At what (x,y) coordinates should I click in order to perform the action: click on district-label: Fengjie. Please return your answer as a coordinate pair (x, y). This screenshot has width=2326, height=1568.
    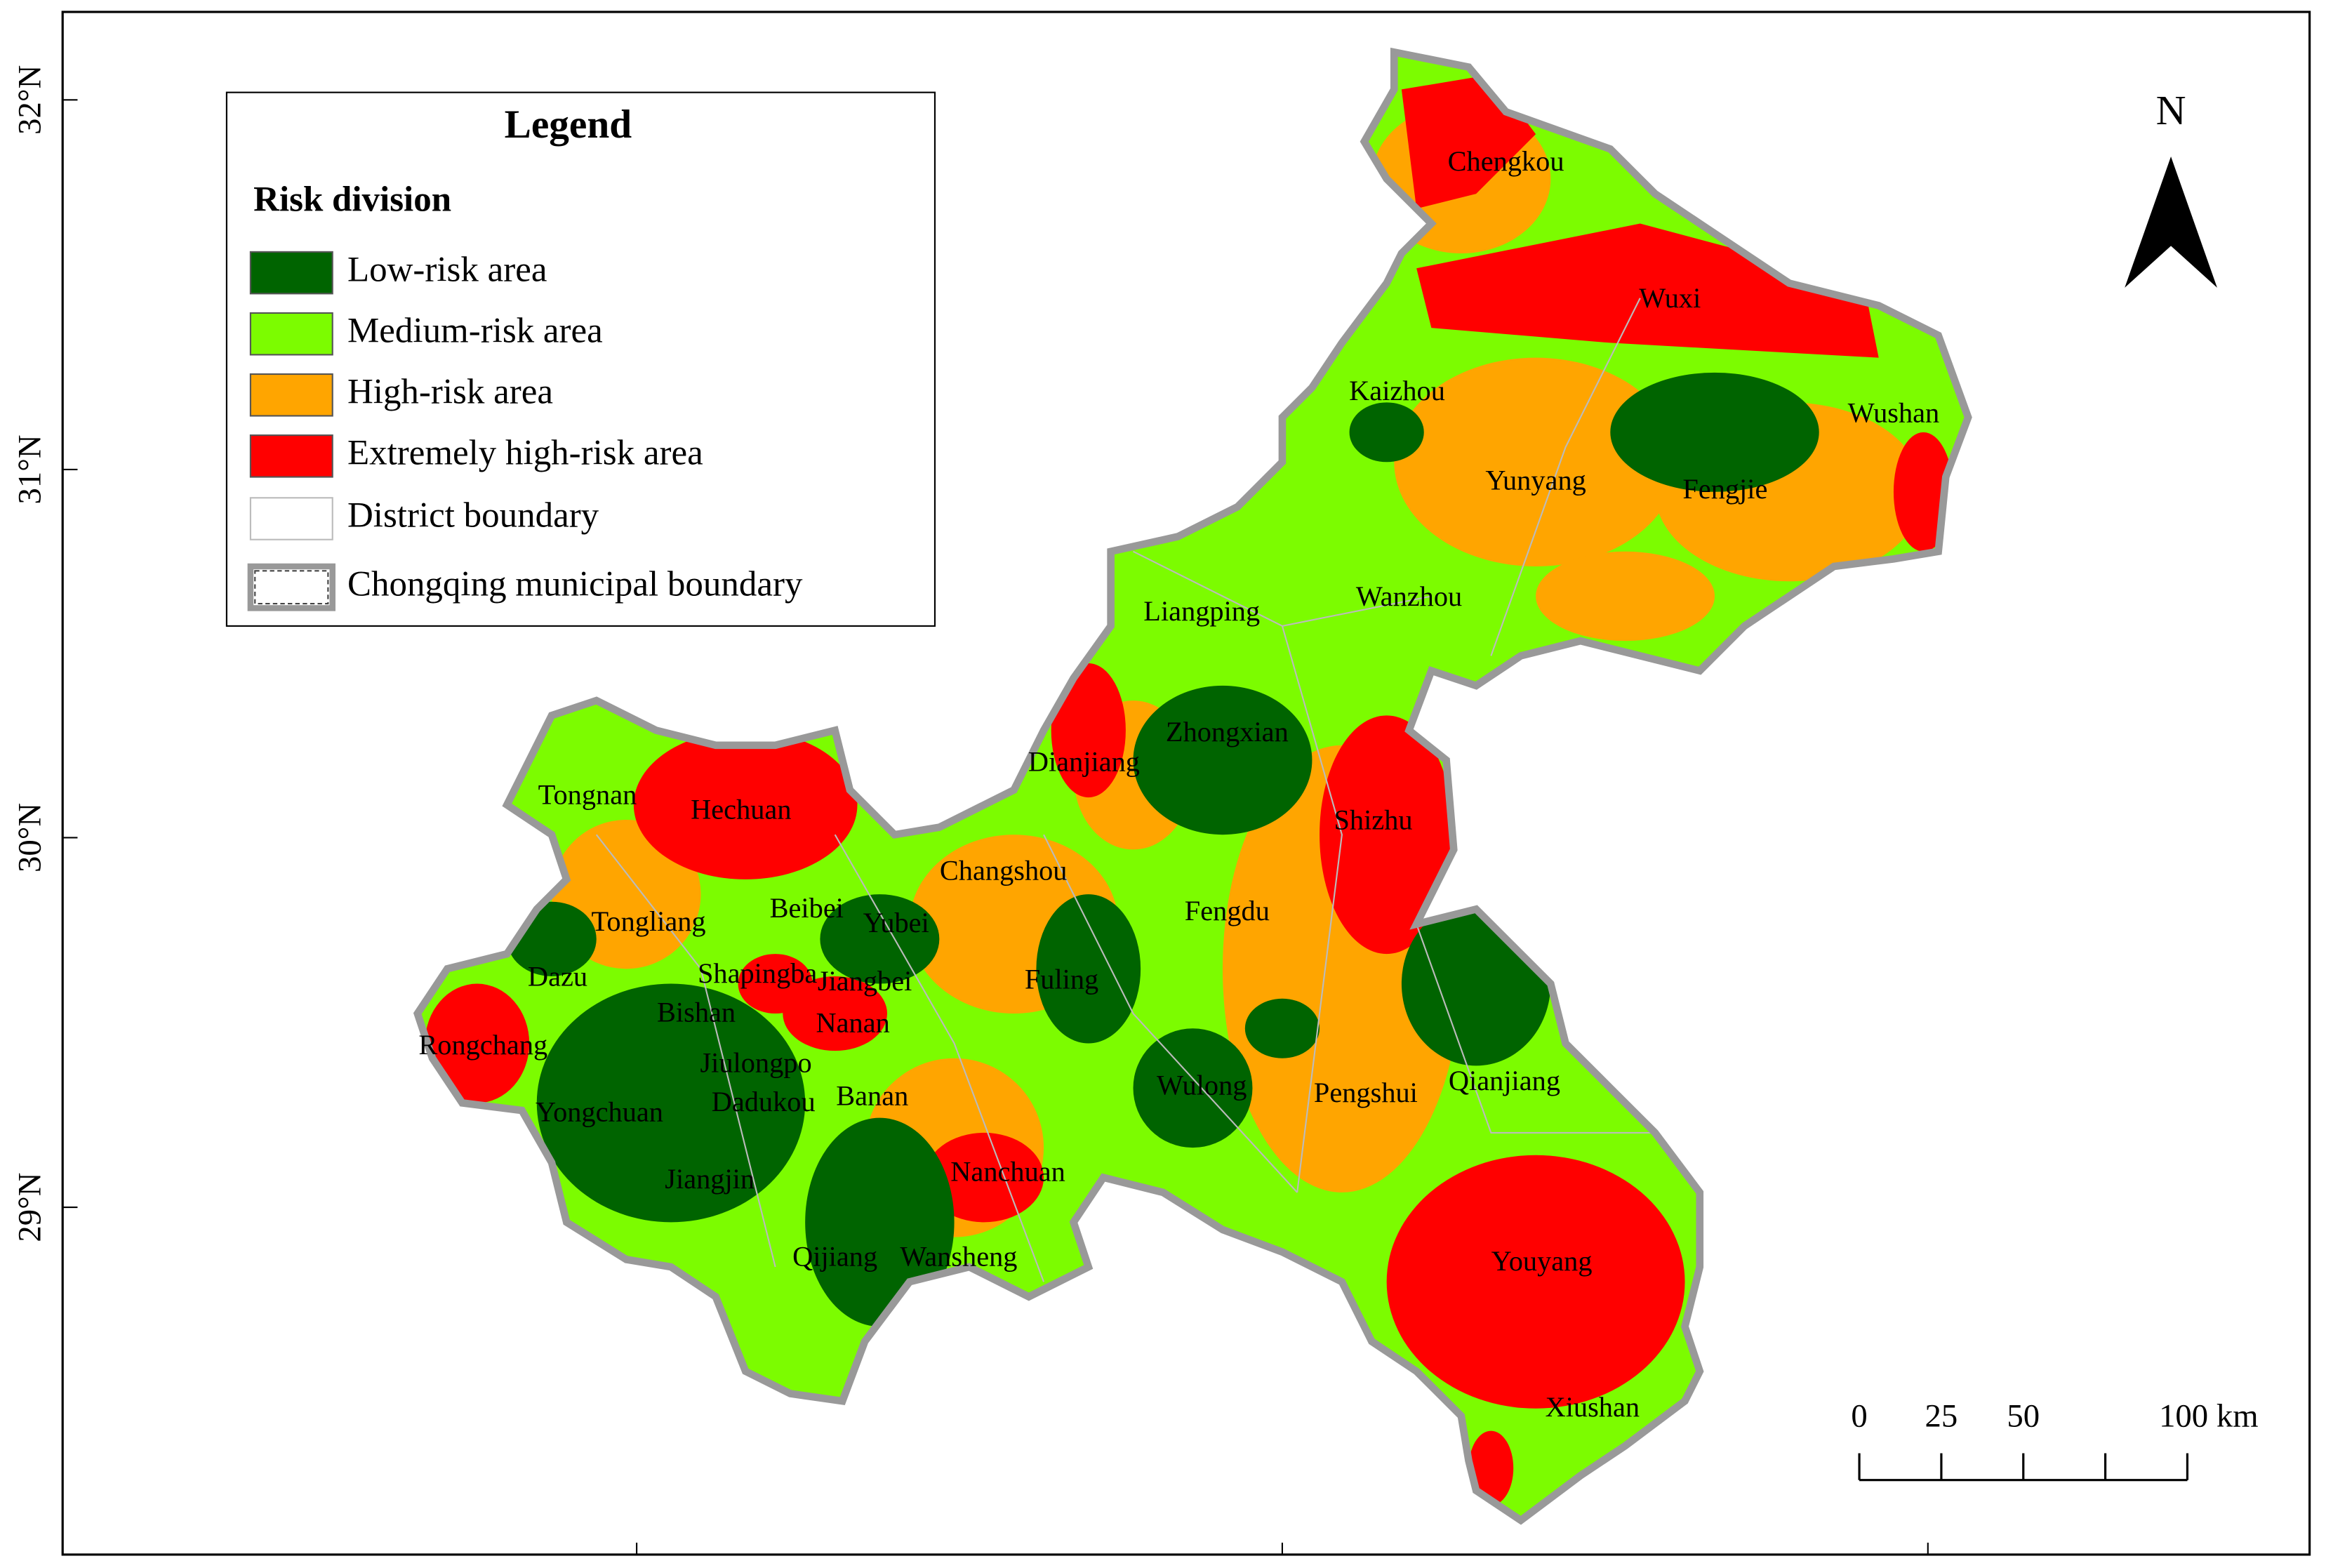
    Looking at the image, I should click on (1725, 489).